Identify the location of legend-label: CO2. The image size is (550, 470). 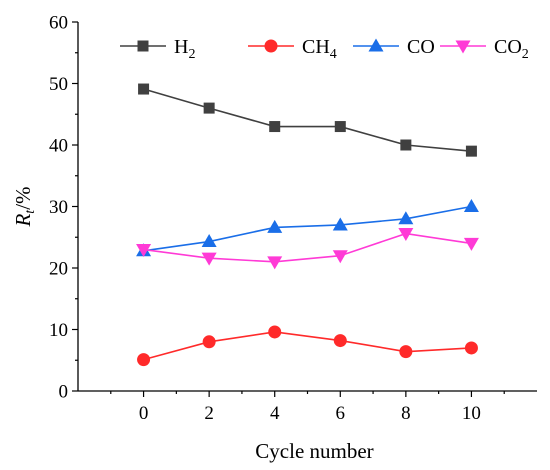
(511, 49).